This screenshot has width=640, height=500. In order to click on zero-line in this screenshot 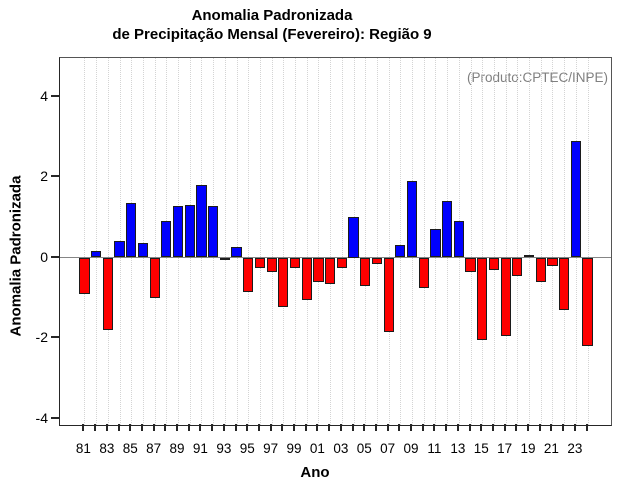, I will do `click(335, 257)`.